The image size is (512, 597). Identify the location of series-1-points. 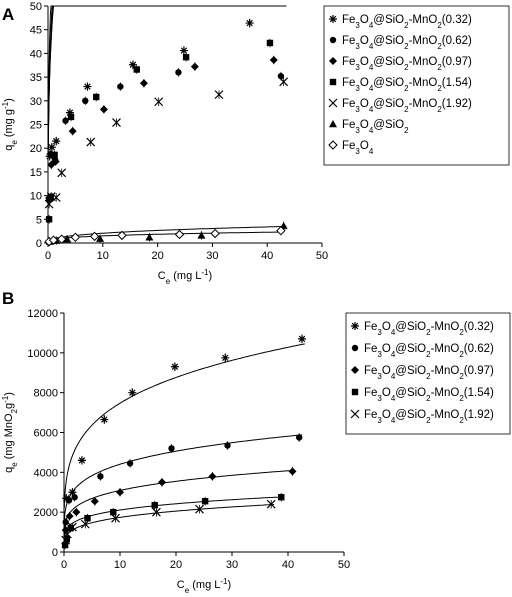
(184, 418).